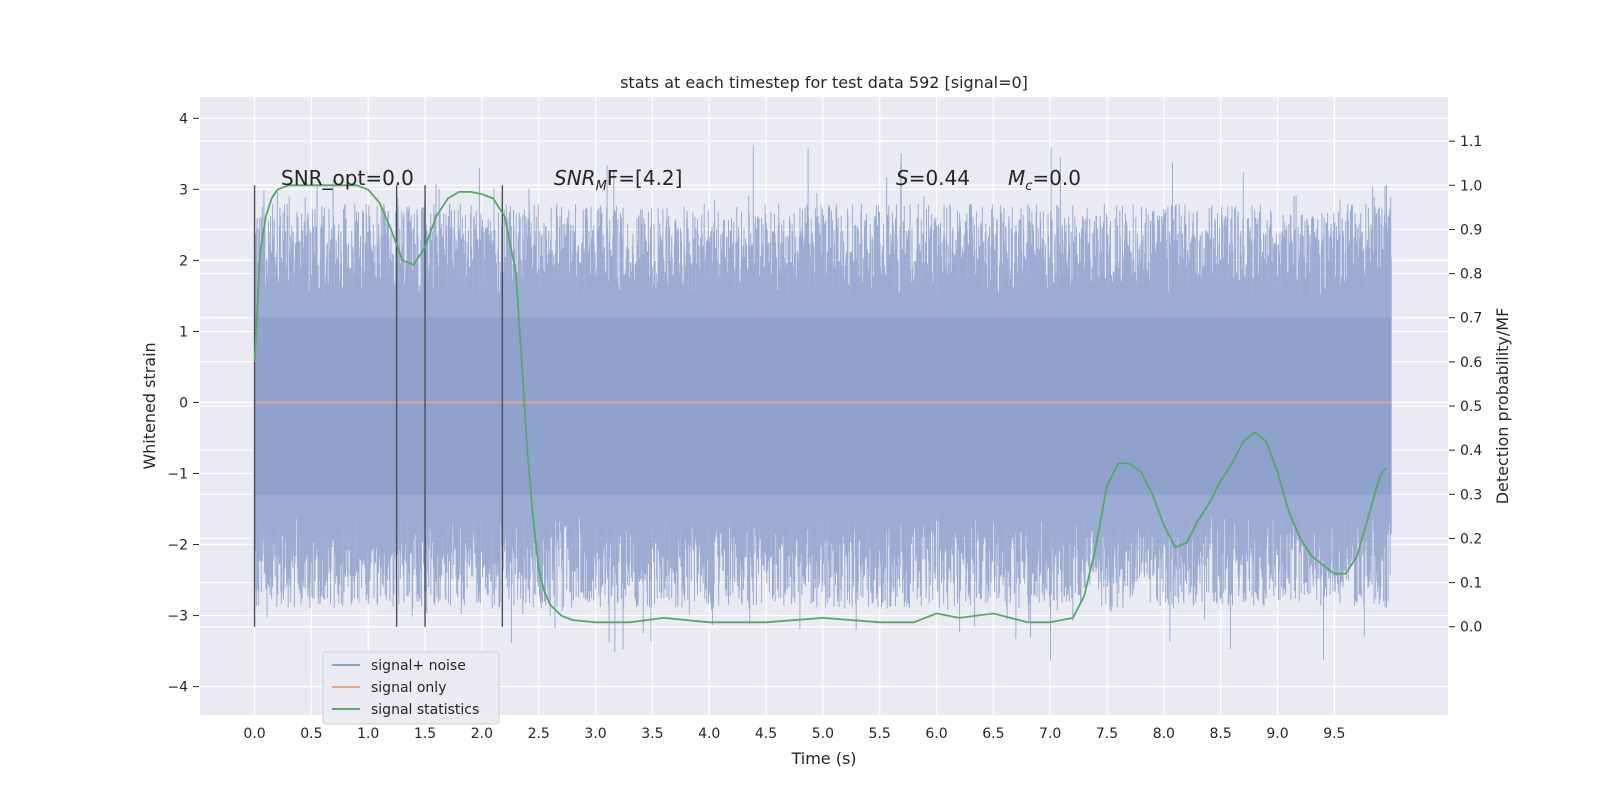 Image resolution: width=1600 pixels, height=800 pixels. Describe the element at coordinates (1016, 178) in the screenshot. I see `annotation-mc-variable: M` at that location.